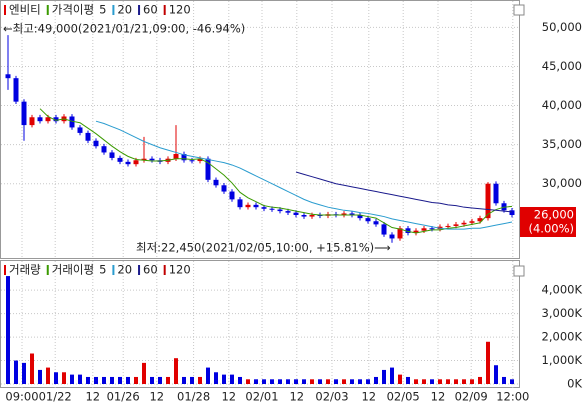 Image resolution: width=586 pixels, height=405 pixels. I want to click on change-label: (4.00%), so click(551, 229).